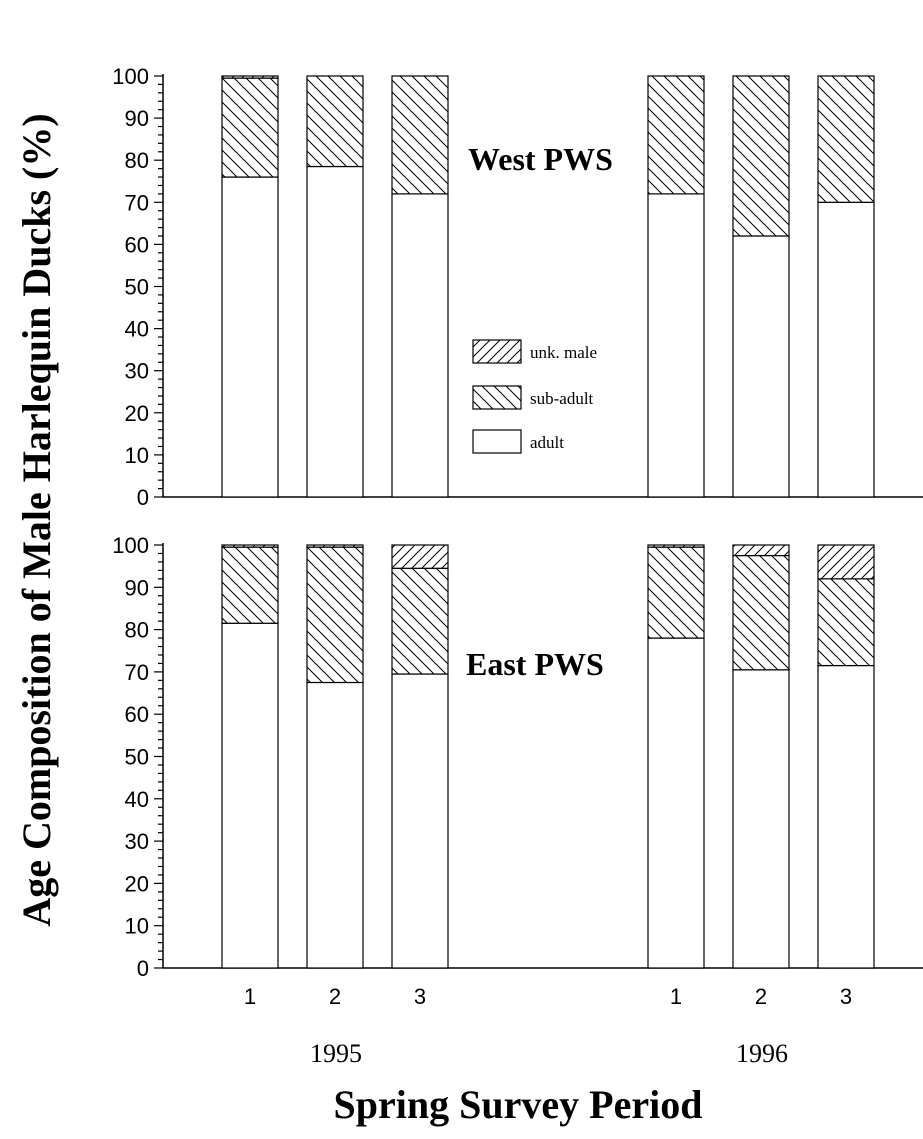 Image resolution: width=923 pixels, height=1139 pixels. I want to click on x-axis-label: Spring Survey Period, so click(518, 1104).